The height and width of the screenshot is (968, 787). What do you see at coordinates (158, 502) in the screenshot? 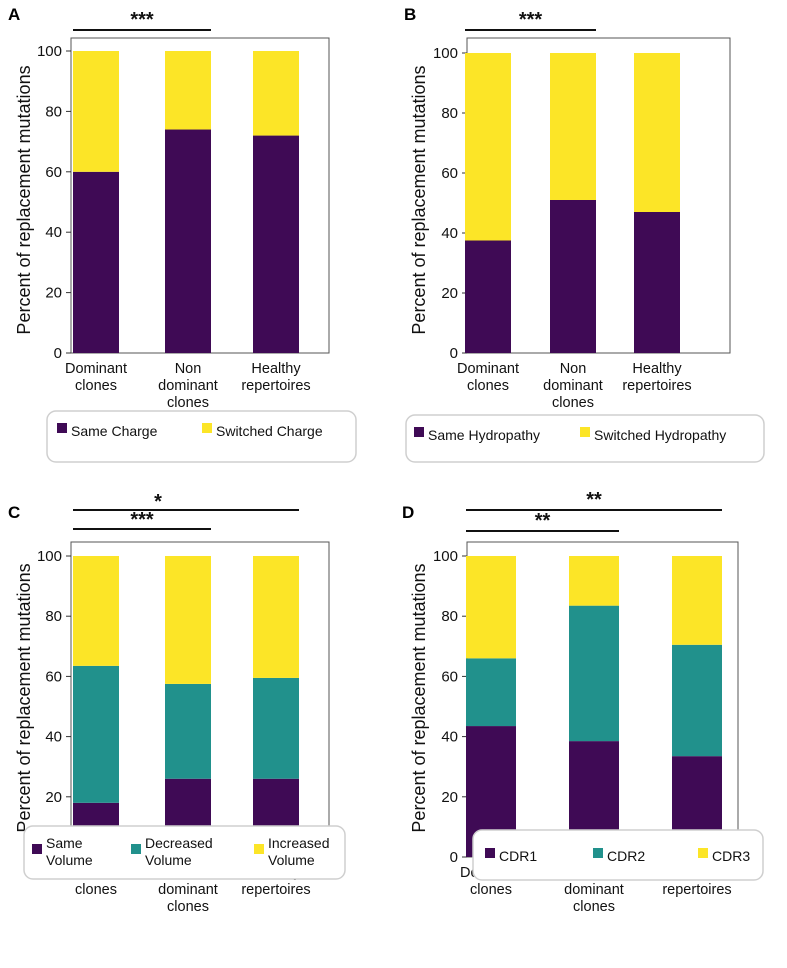
I see `significance-stars: *` at bounding box center [158, 502].